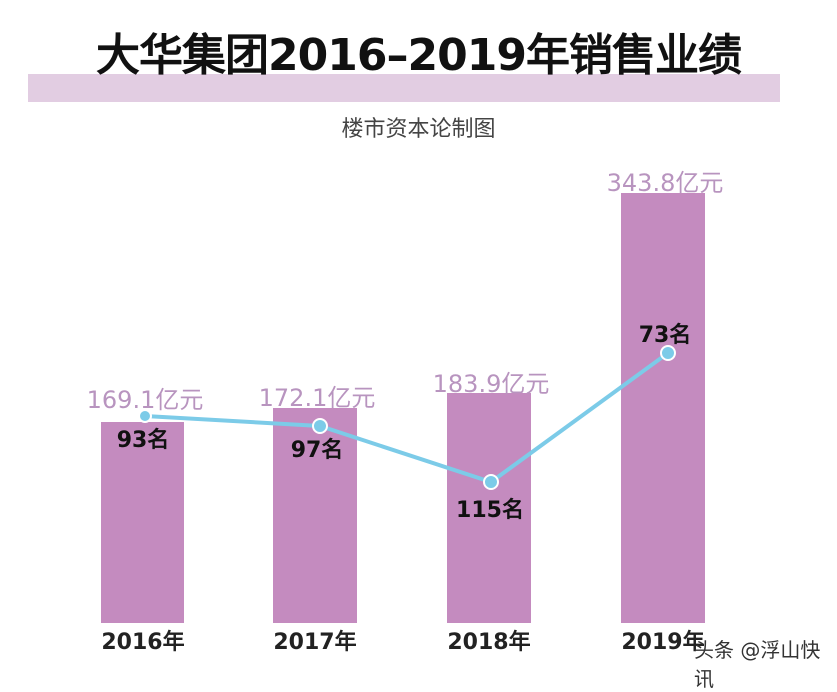  What do you see at coordinates (407, 417) in the screenshot?
I see `rank-line` at bounding box center [407, 417].